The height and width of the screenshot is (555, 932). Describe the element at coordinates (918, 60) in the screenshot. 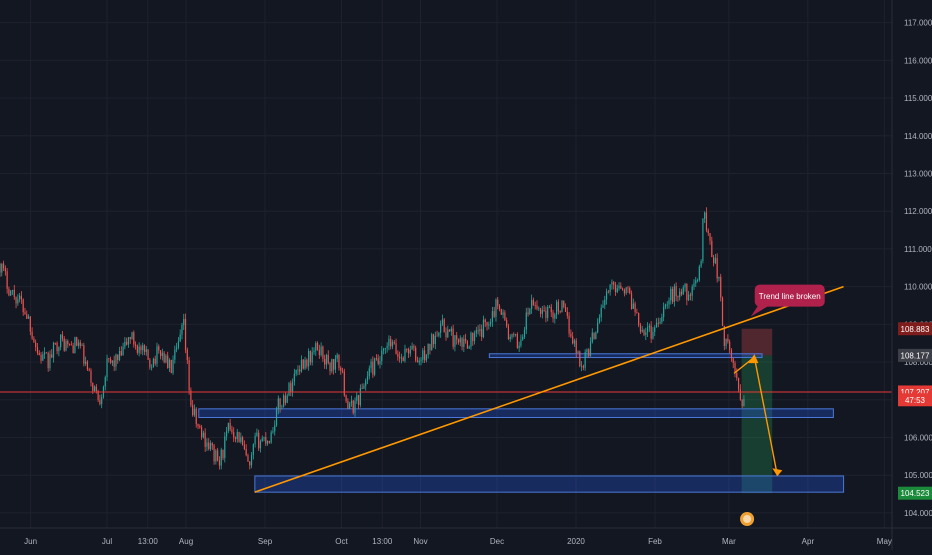

I see `y-tick-label: 116.000` at that location.